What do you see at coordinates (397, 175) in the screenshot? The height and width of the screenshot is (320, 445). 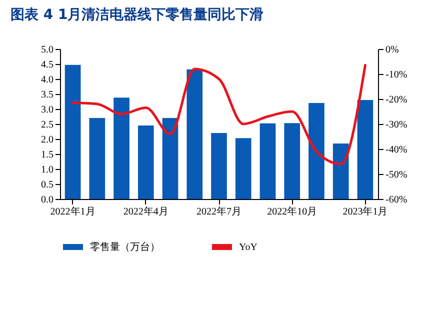 I see `y2-tick-label: -50%` at bounding box center [397, 175].